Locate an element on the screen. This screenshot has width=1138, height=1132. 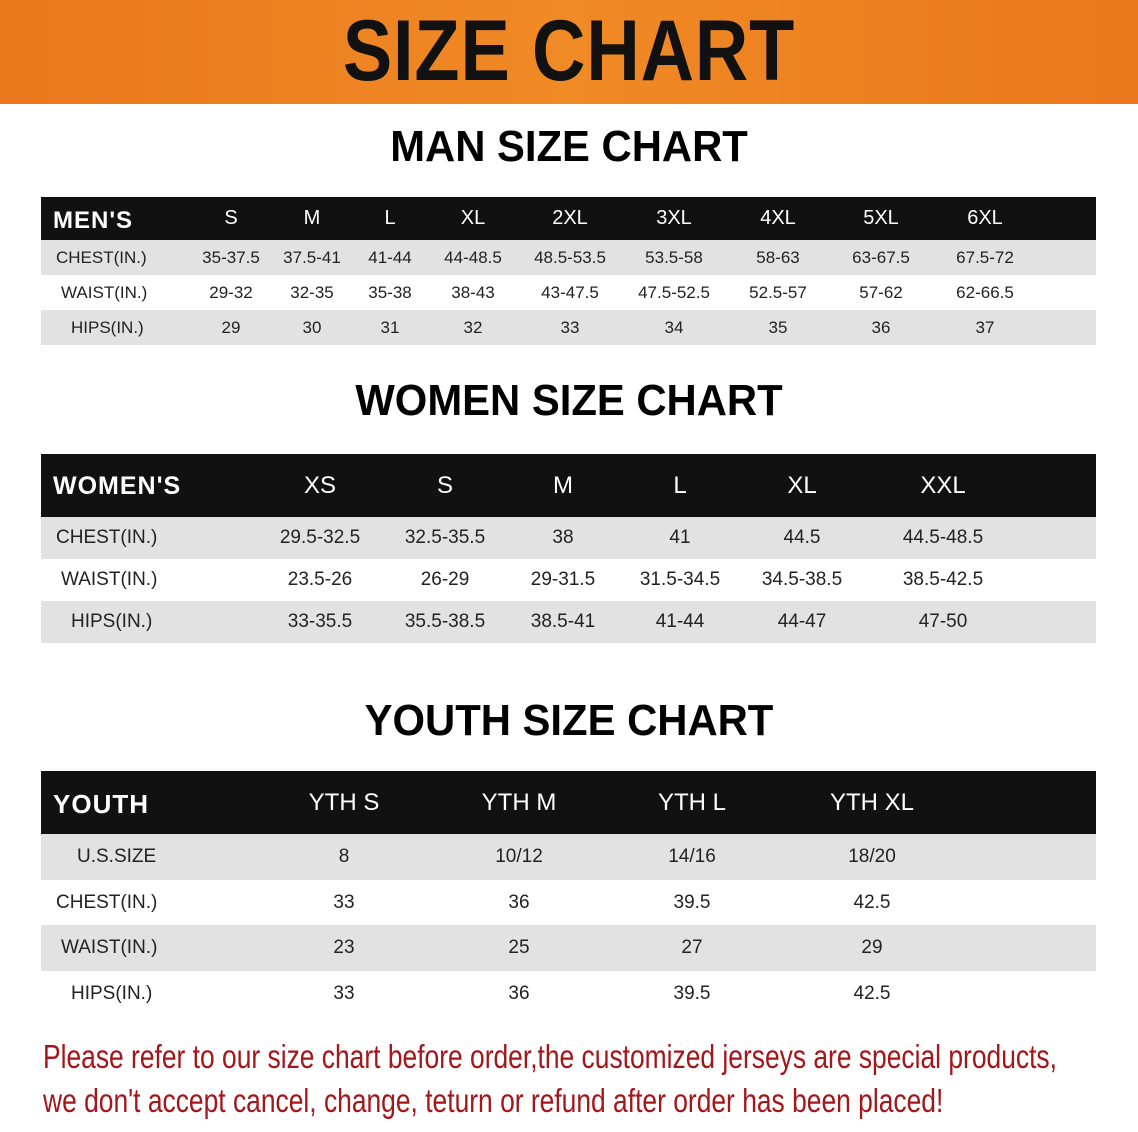
table-cell: 32.5-35.5 is located at coordinates (445, 537).